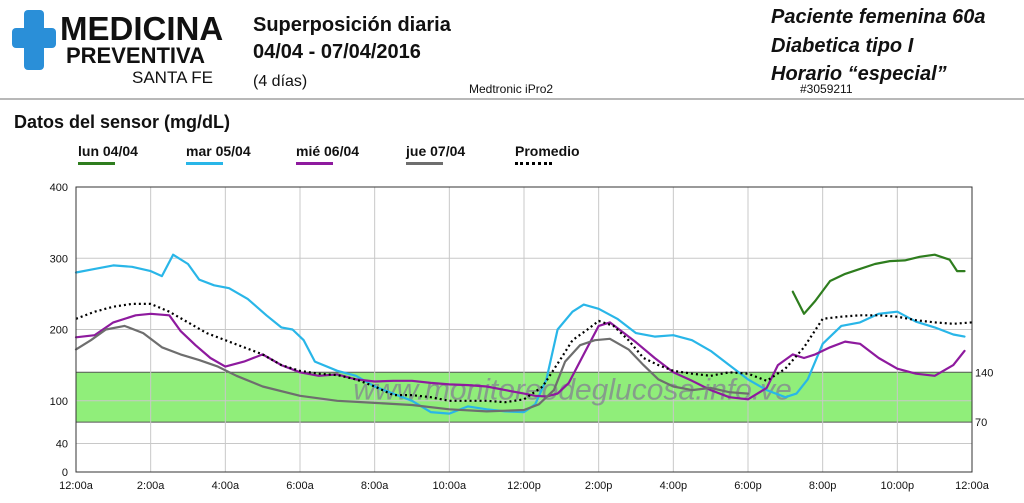  I want to click on y-tick-label: 100, so click(59, 402).